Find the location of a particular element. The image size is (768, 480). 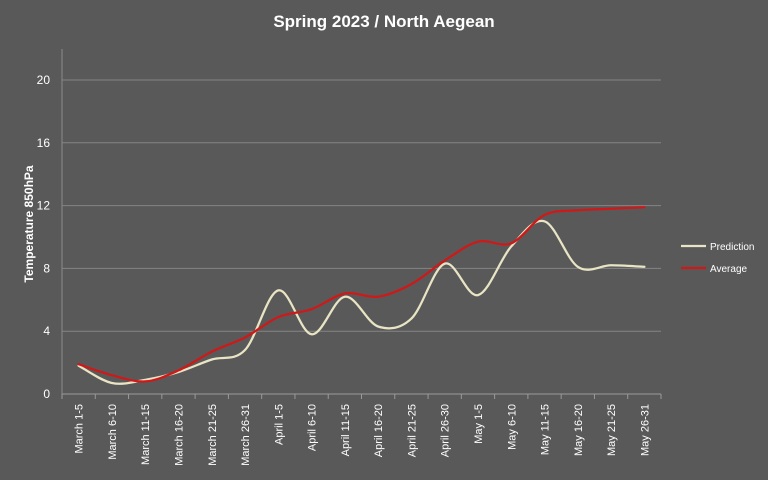

y-tick-label: 8 is located at coordinates (46, 268).